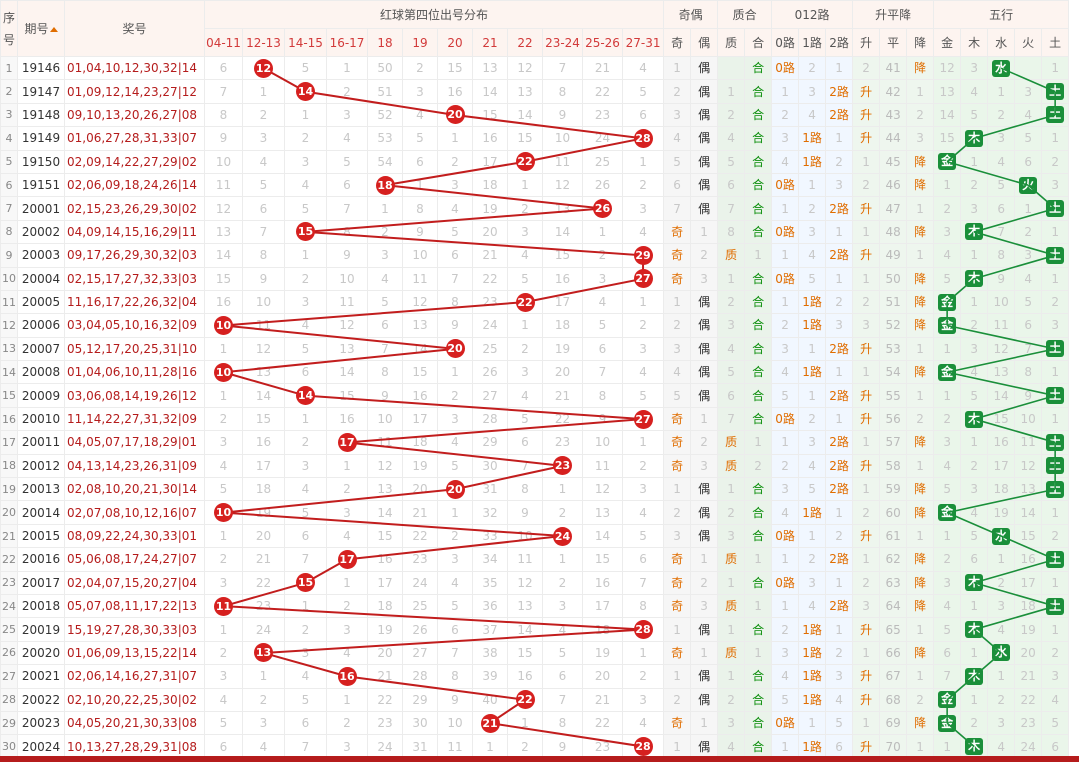  I want to click on zhihe-cell: 1, so click(758, 559).